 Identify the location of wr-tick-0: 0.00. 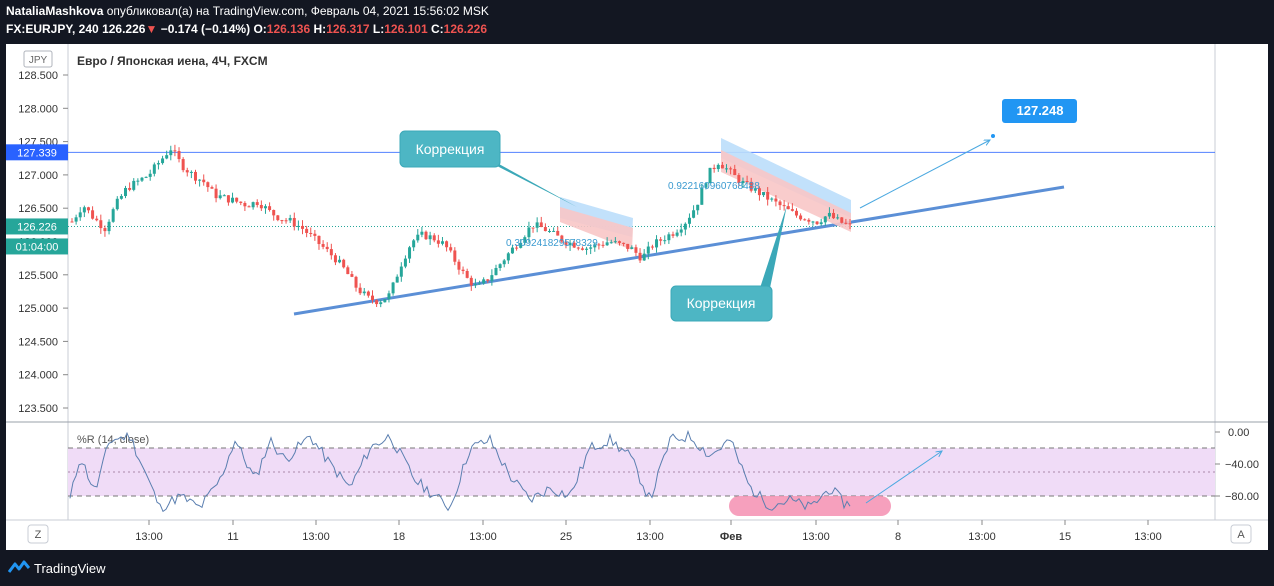
(1238, 433).